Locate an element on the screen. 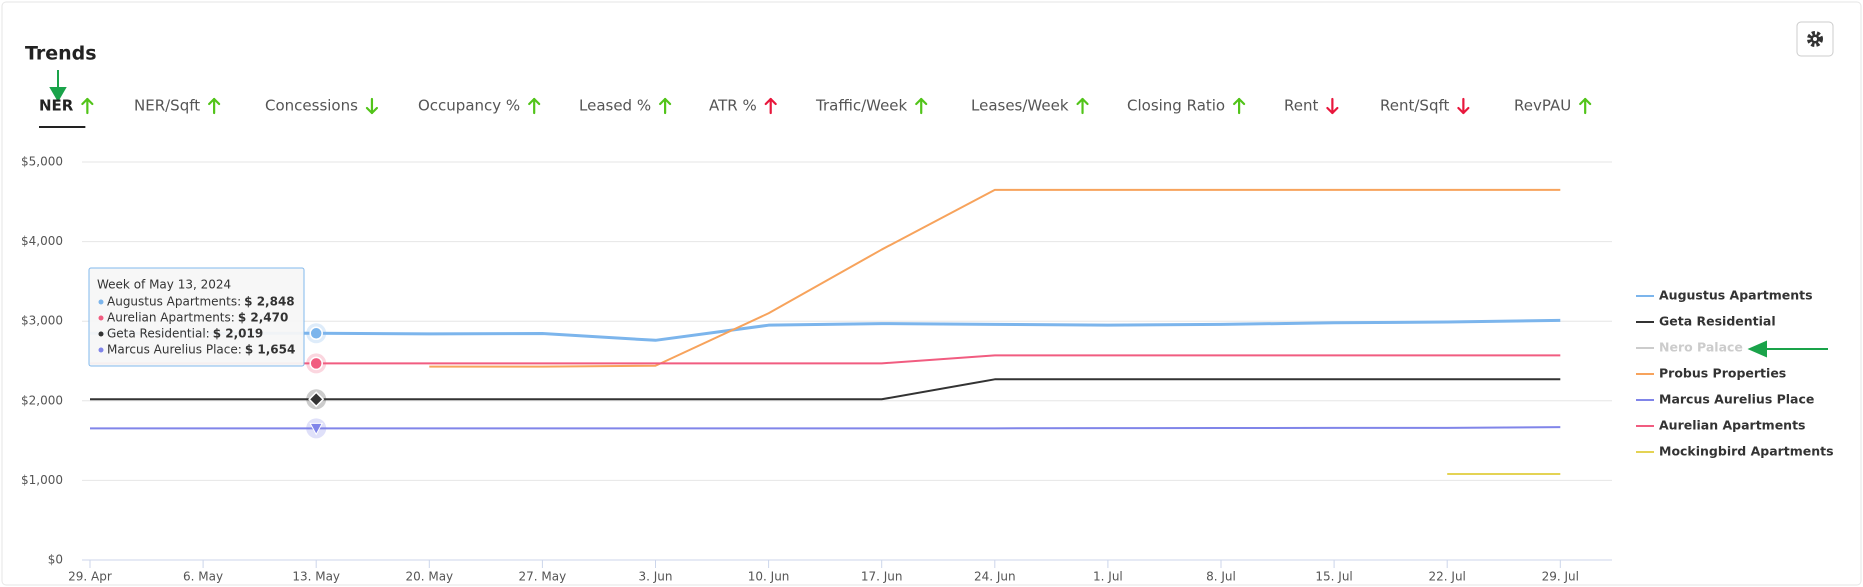 Image resolution: width=1863 pixels, height=587 pixels. legend-item: Probus Properties is located at coordinates (1711, 373).